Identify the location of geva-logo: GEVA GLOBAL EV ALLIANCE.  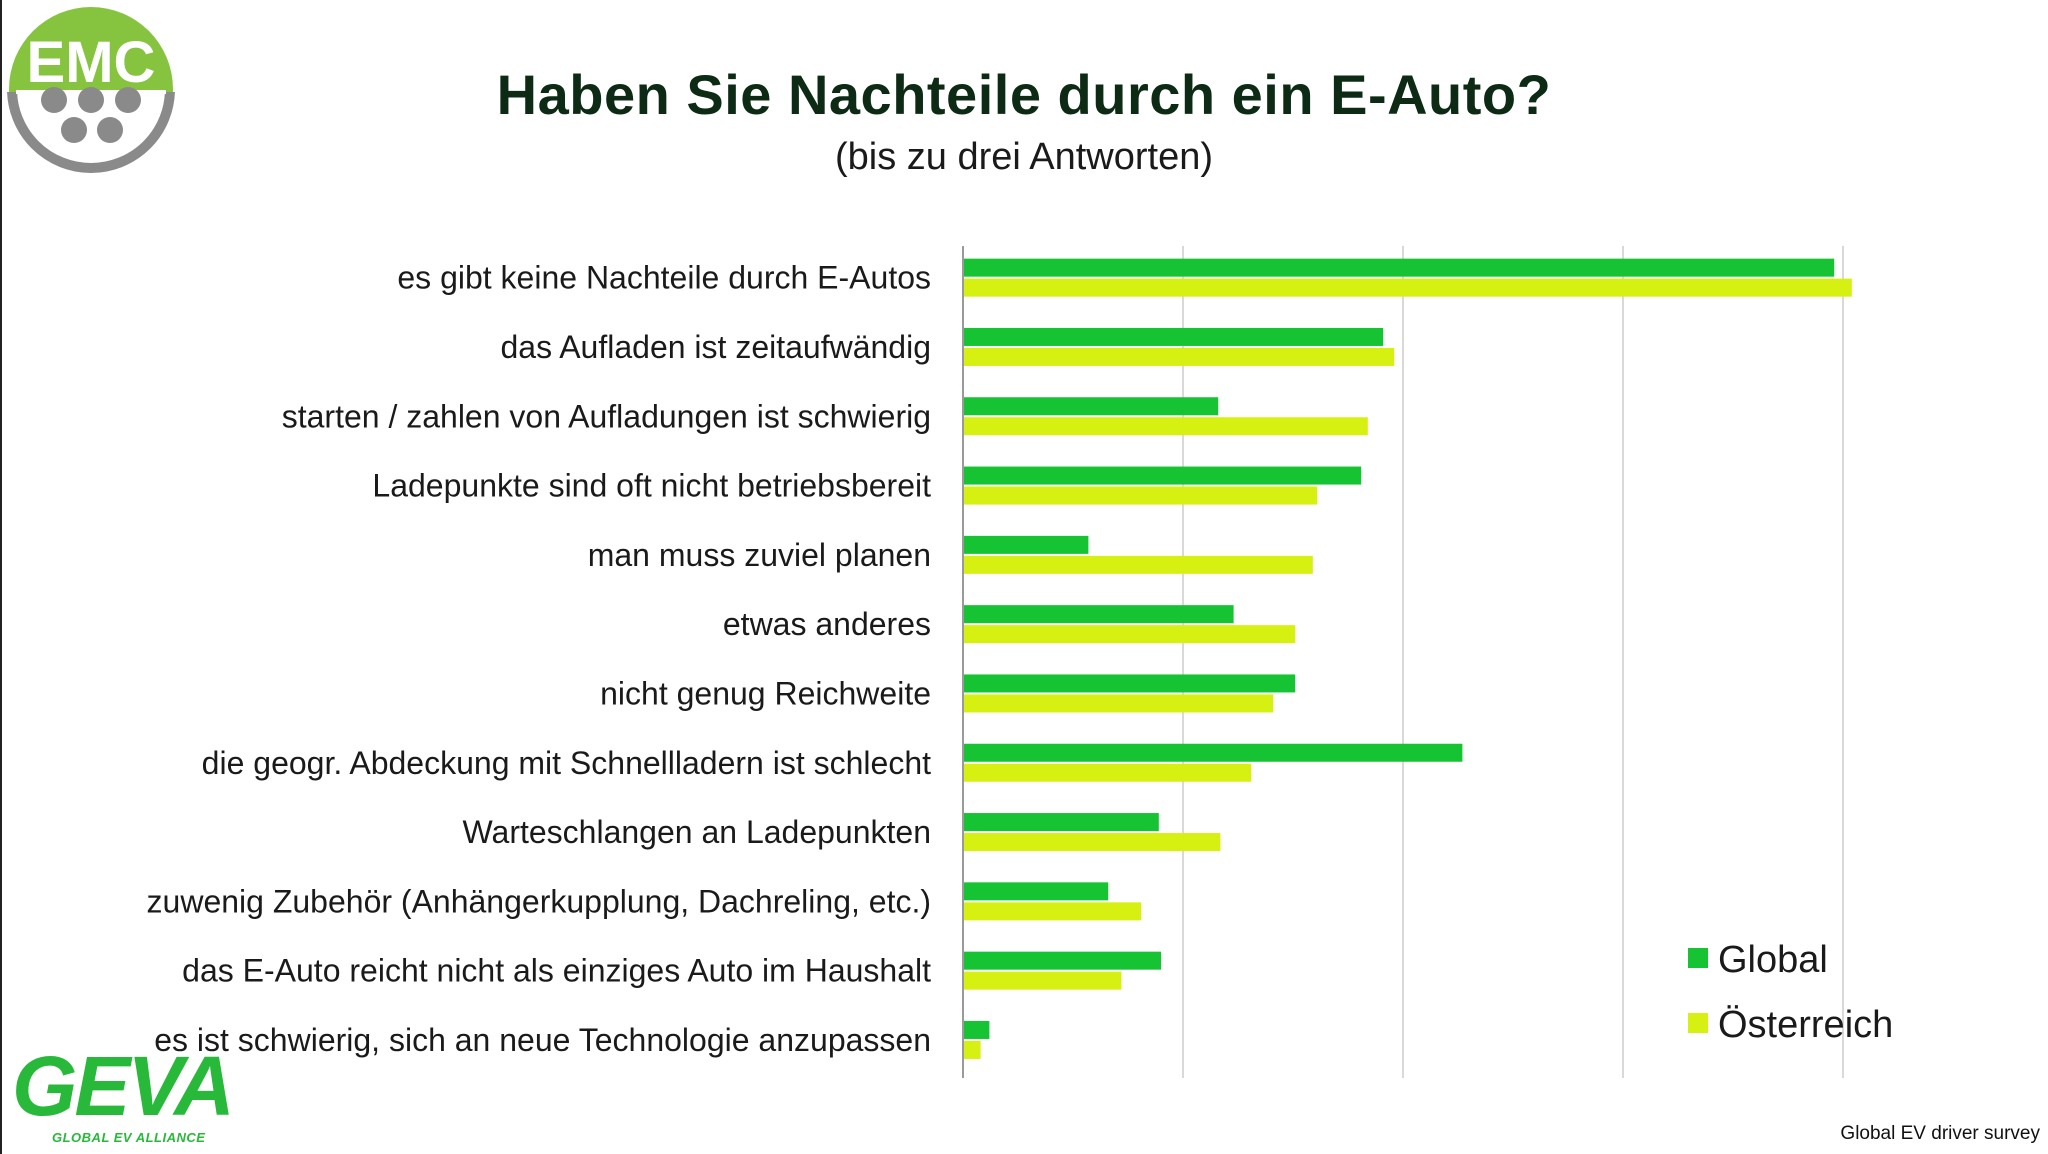
(132, 1099).